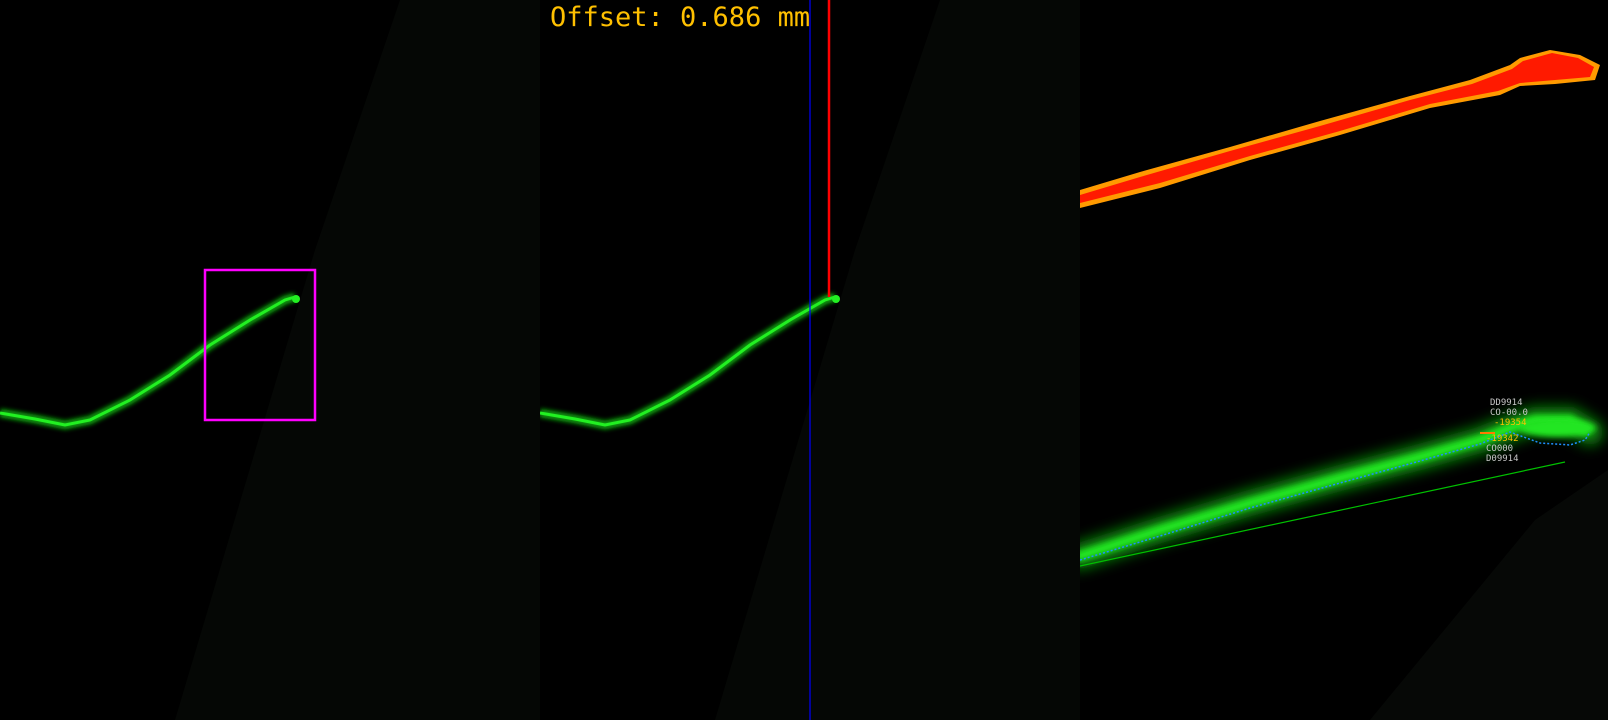  Describe the element at coordinates (1558, 428) in the screenshot. I see `zoomed-laser-tip` at that location.